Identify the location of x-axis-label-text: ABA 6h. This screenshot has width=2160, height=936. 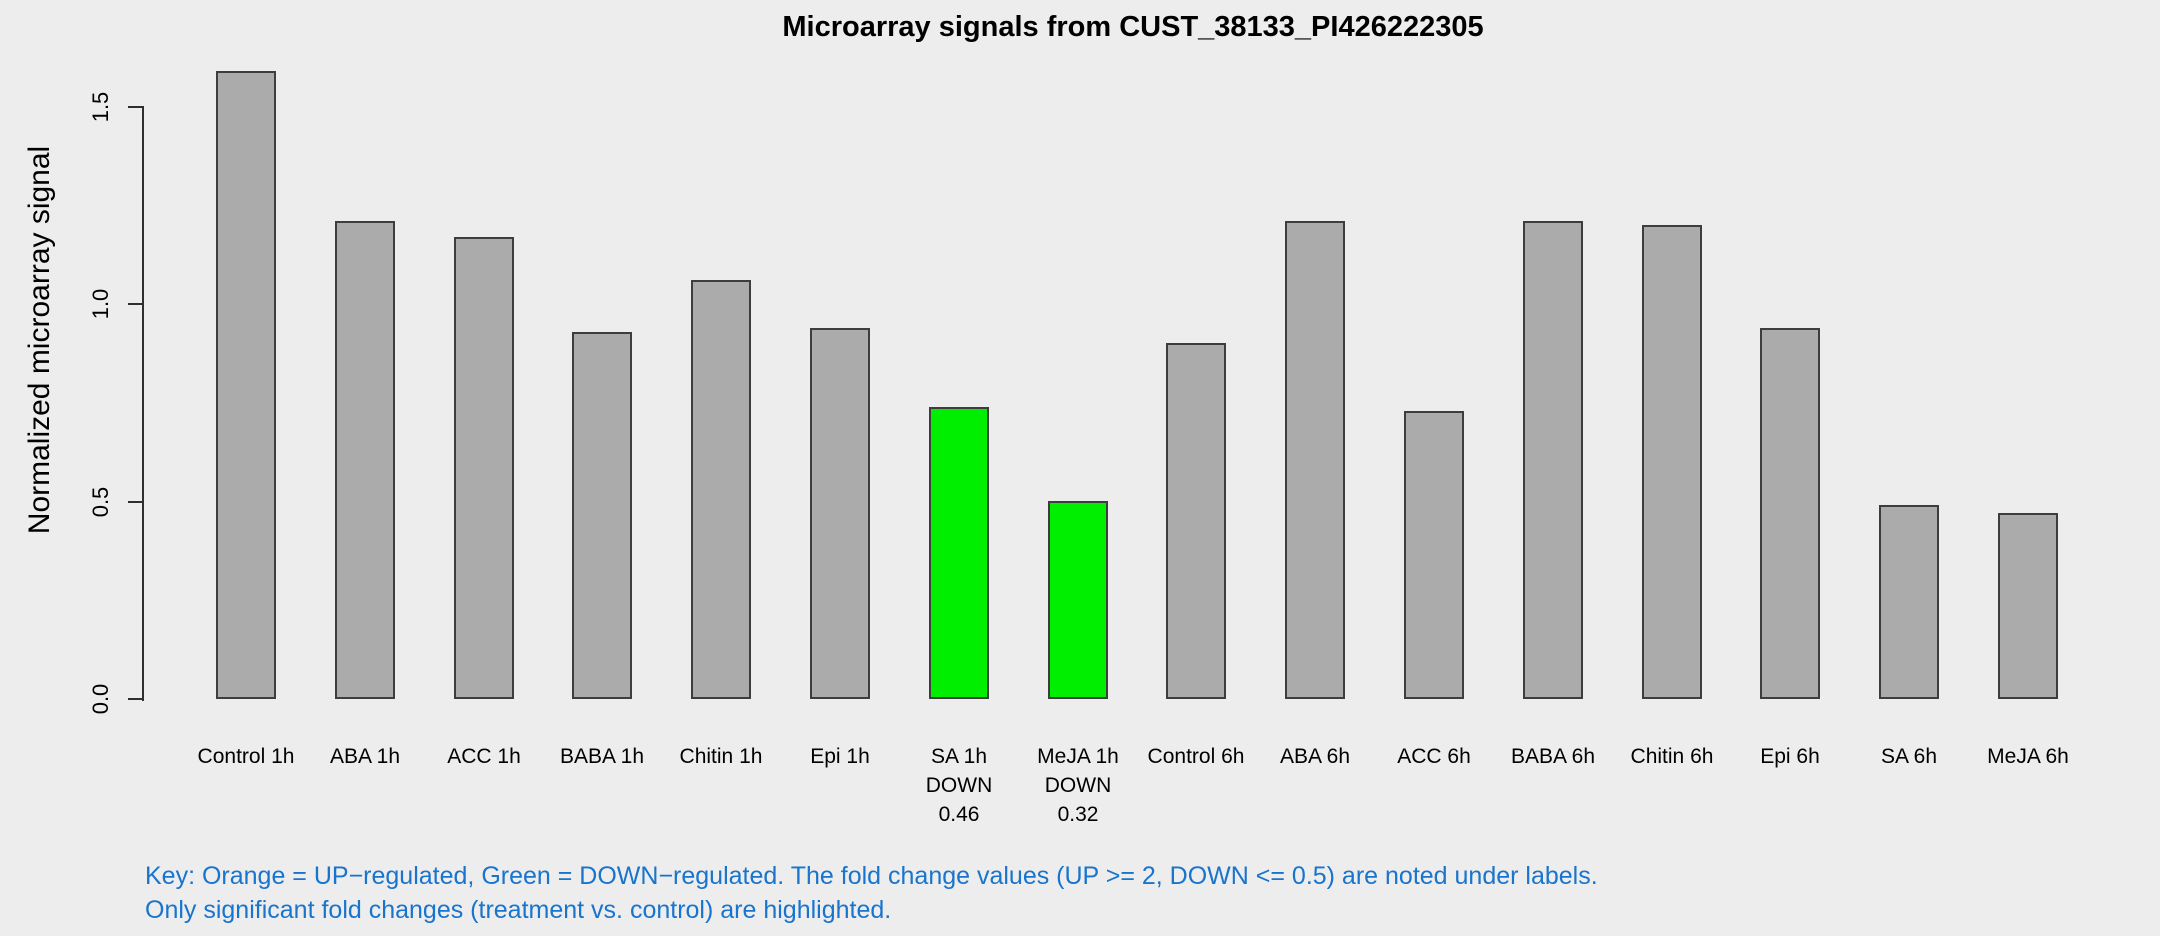
(1315, 756).